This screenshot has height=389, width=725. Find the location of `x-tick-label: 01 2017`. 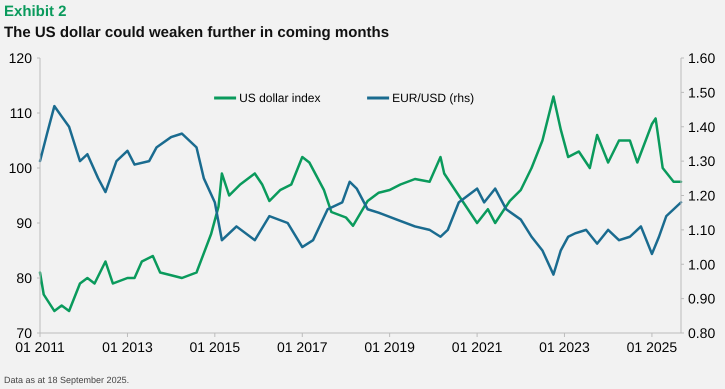

x-tick-label: 01 2017 is located at coordinates (302, 347).